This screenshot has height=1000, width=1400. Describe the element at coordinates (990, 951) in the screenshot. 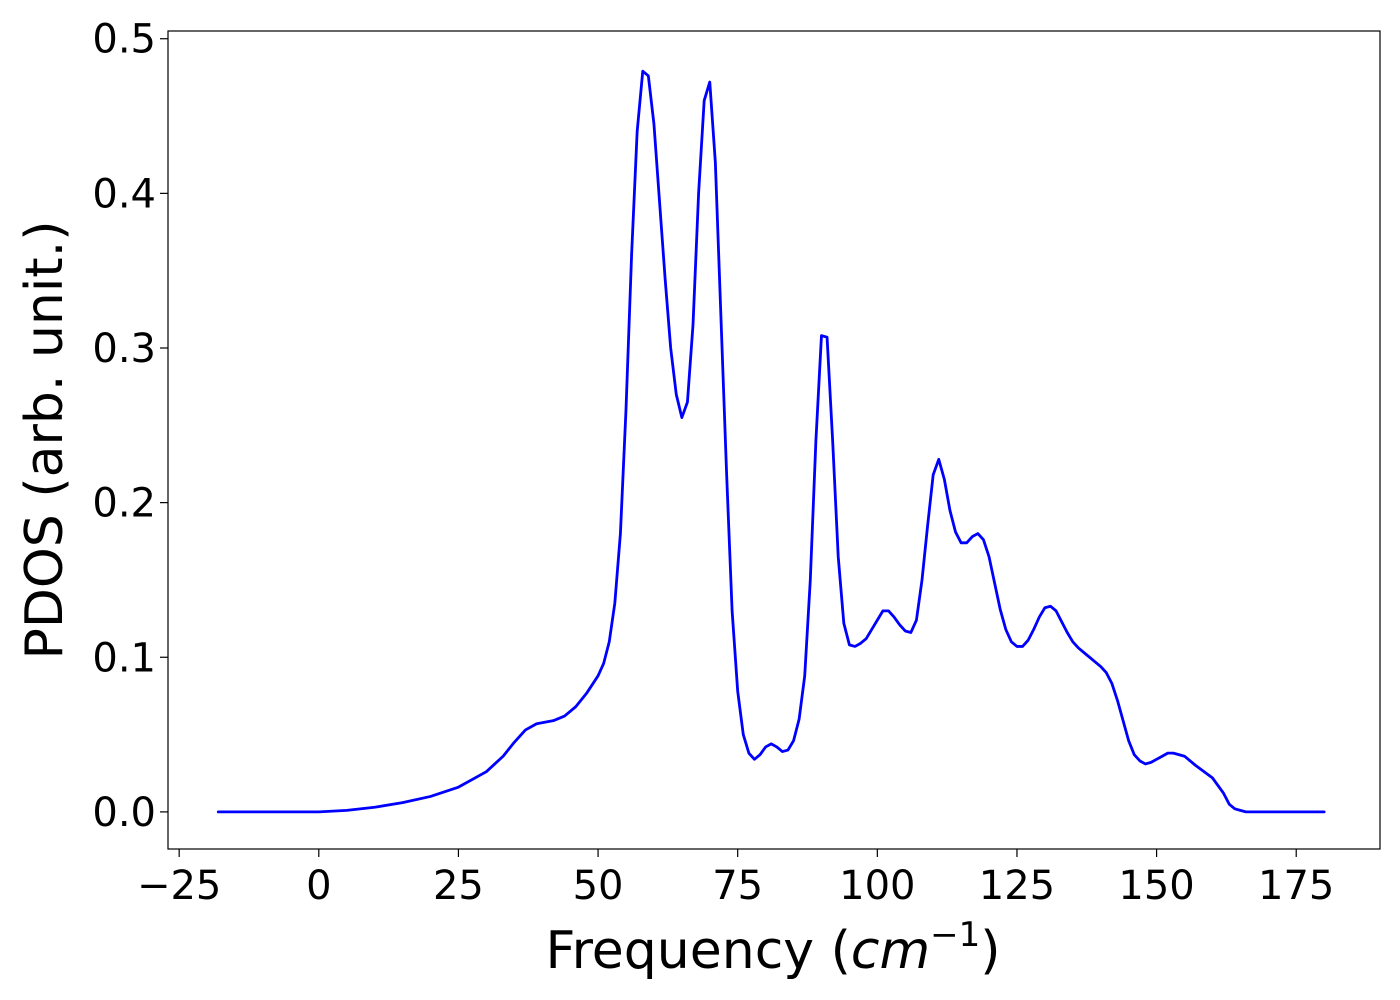

I see `x-axis-label-close: )` at that location.